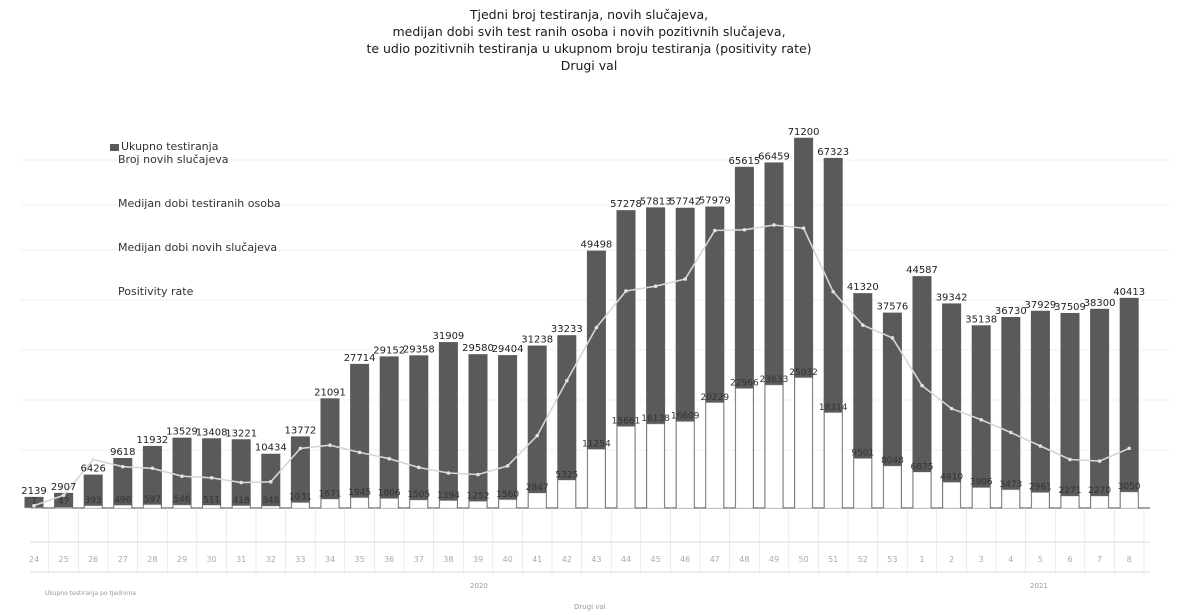 The width and height of the screenshot is (1178, 615). Describe the element at coordinates (952, 297) in the screenshot. I see `data-label-total-tests: 39342` at that location.